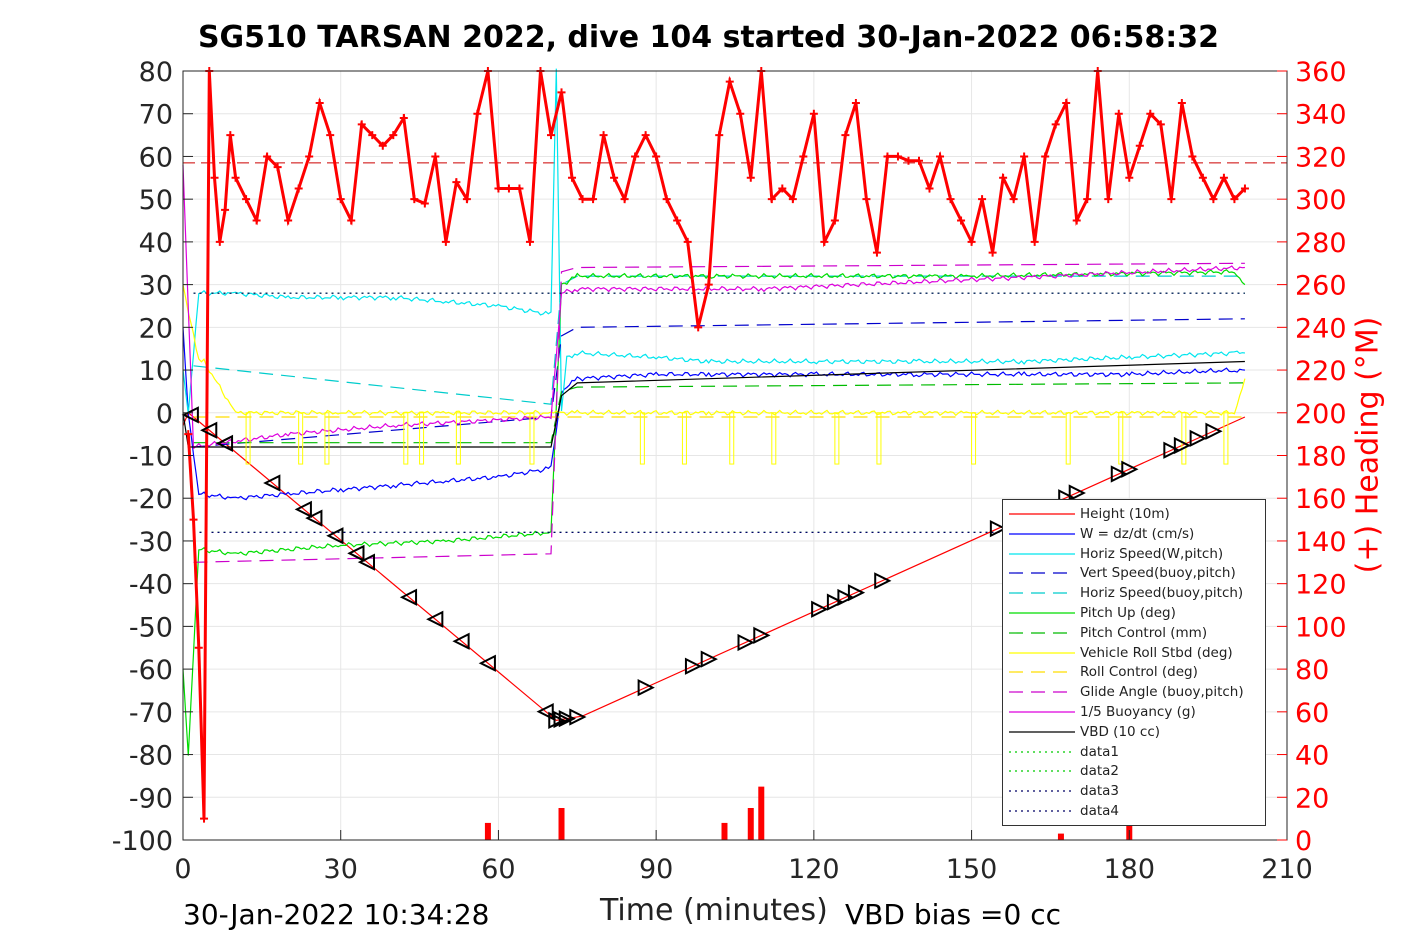  I want to click on legend-item: Pitch Up (deg), so click(1134, 613).